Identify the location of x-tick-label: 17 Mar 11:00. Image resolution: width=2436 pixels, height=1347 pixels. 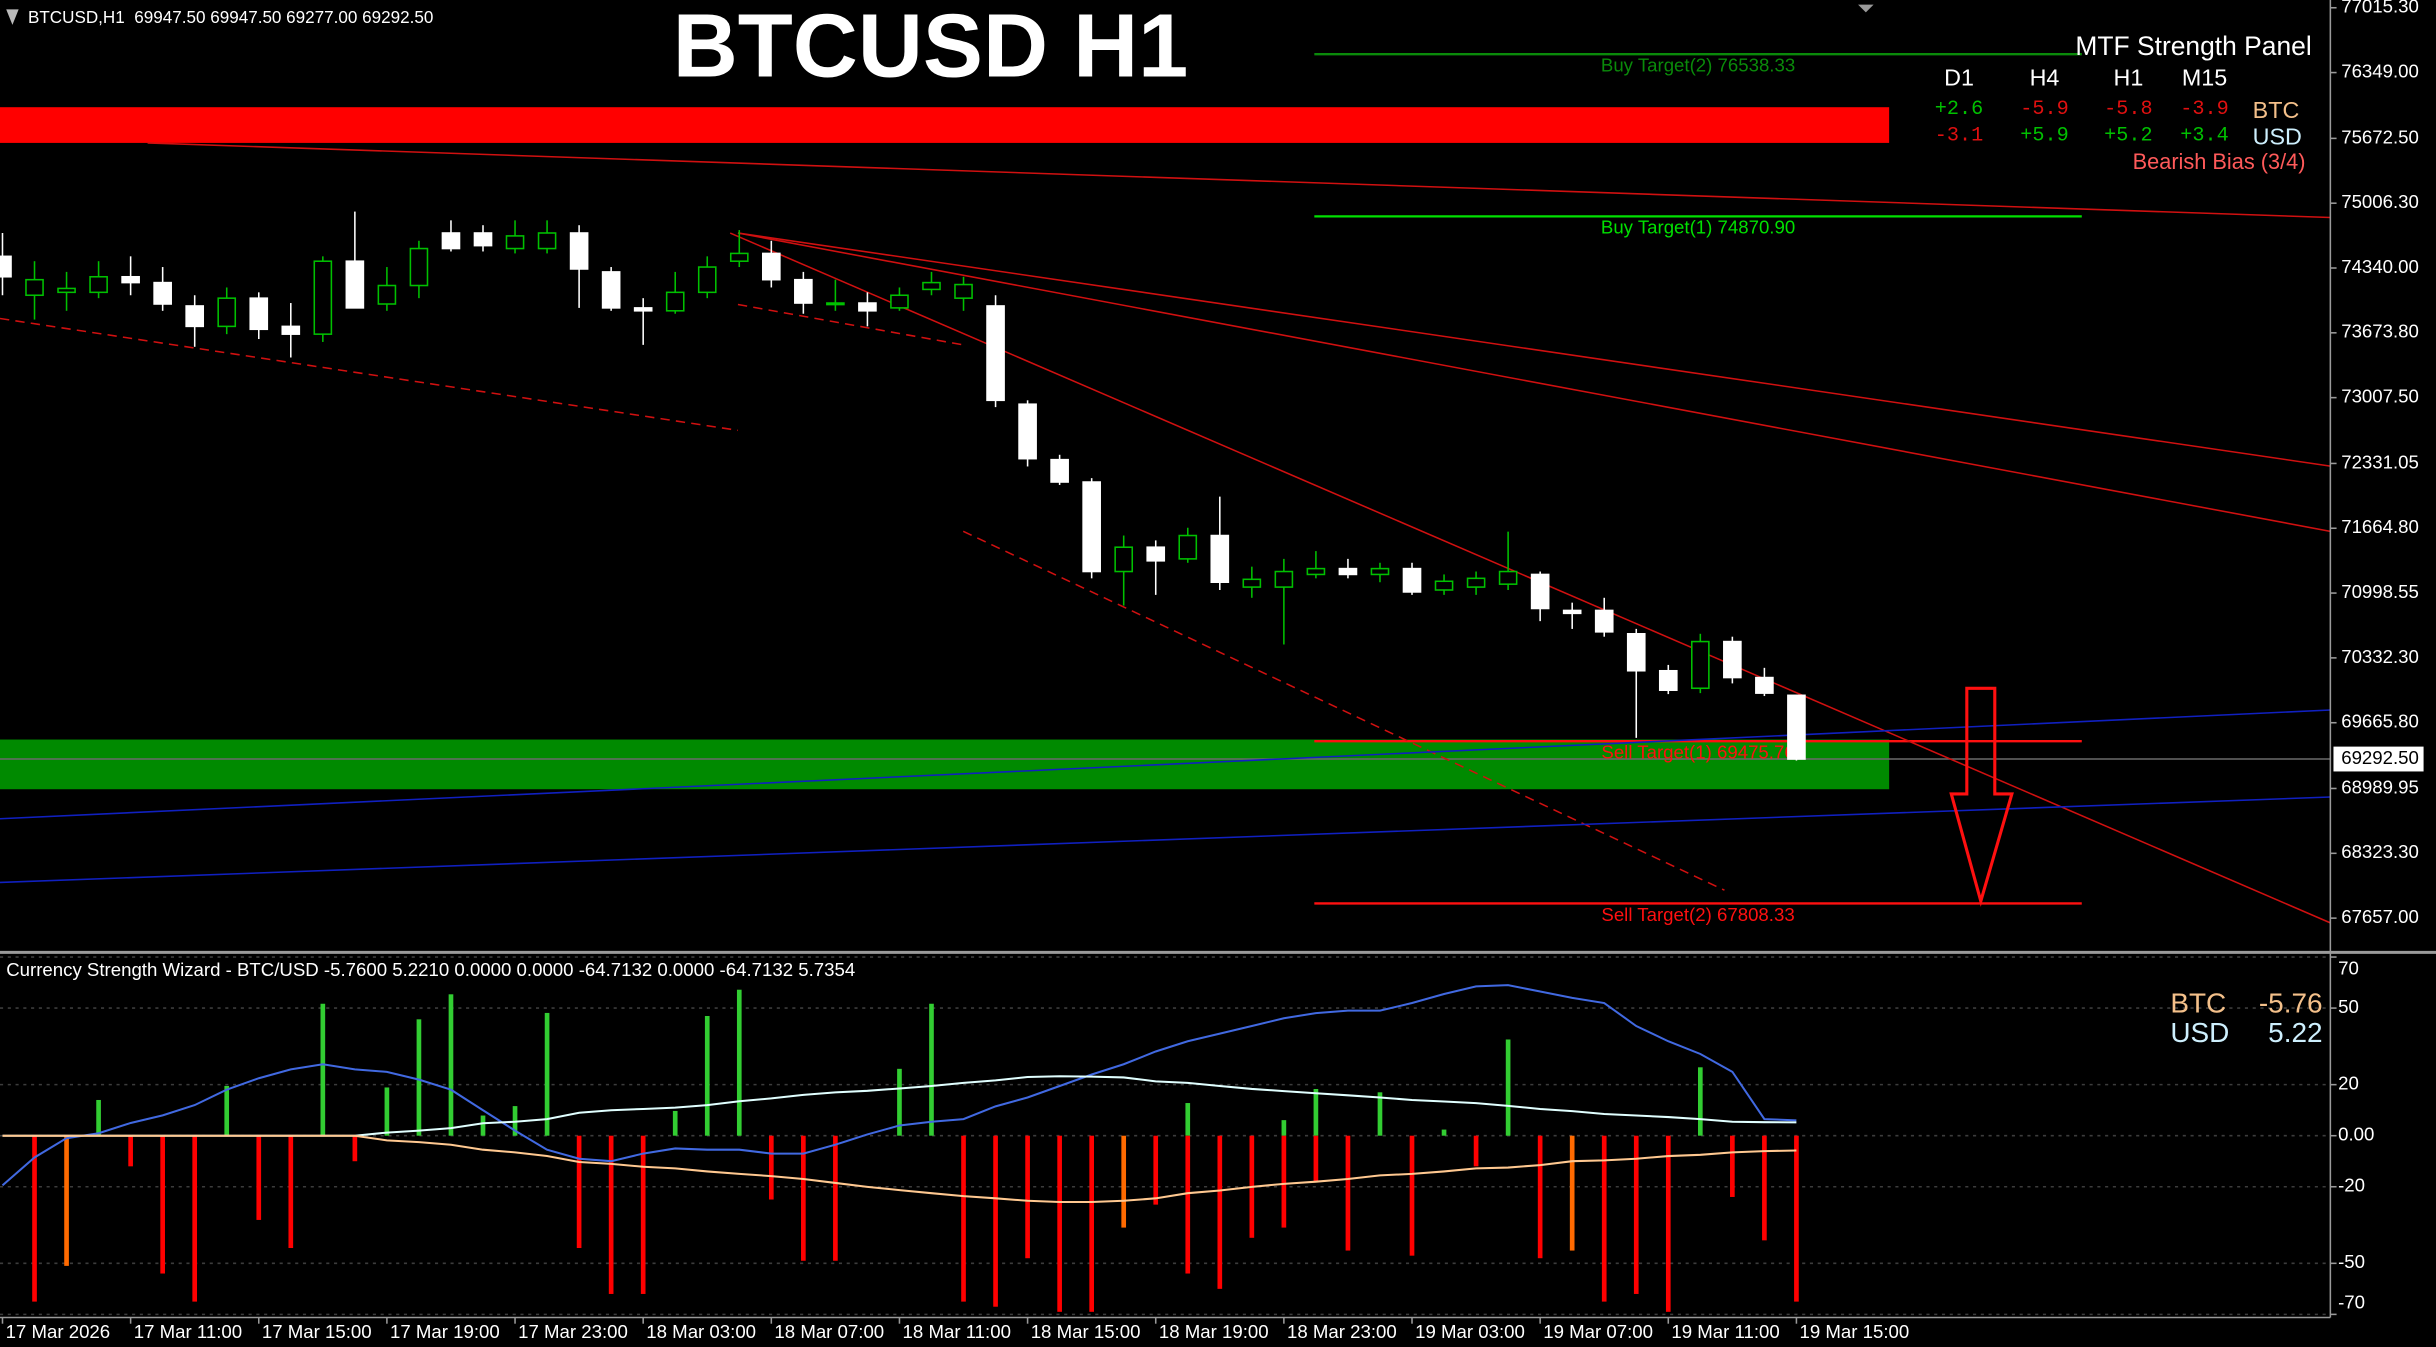
(188, 1331).